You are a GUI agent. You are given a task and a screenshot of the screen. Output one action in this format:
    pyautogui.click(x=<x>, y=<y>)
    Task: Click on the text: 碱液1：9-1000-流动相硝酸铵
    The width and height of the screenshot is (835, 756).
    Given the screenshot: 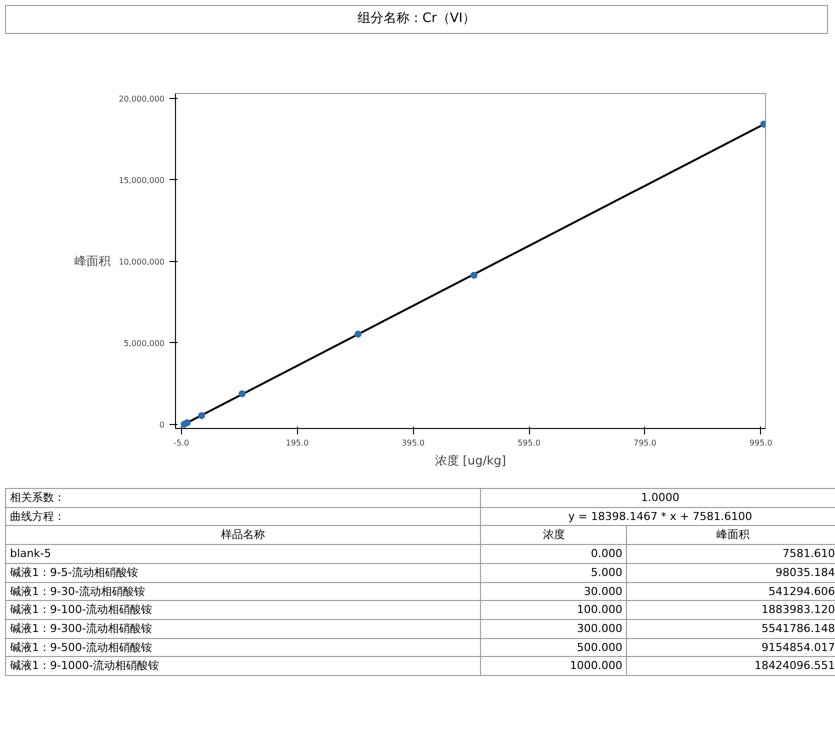 What is the action you would take?
    pyautogui.click(x=243, y=666)
    